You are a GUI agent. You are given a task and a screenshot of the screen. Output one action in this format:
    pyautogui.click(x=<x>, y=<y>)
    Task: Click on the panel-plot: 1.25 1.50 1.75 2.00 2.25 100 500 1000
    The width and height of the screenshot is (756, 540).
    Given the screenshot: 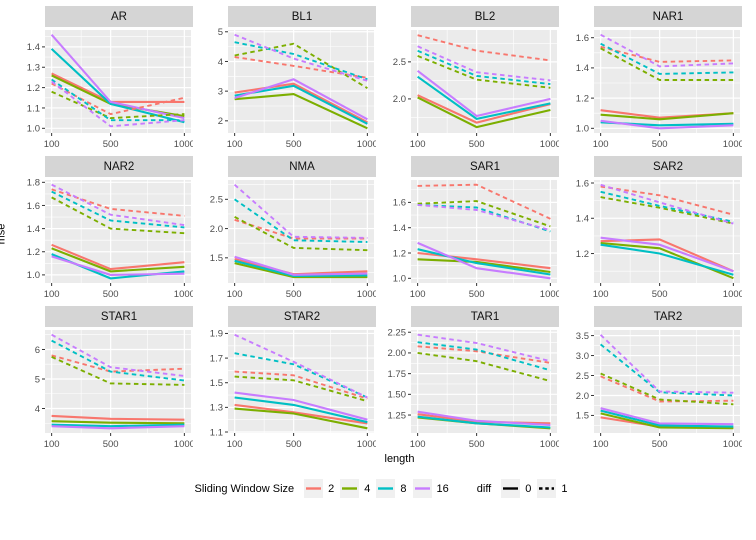 What is the action you would take?
    pyautogui.click(x=474, y=389)
    